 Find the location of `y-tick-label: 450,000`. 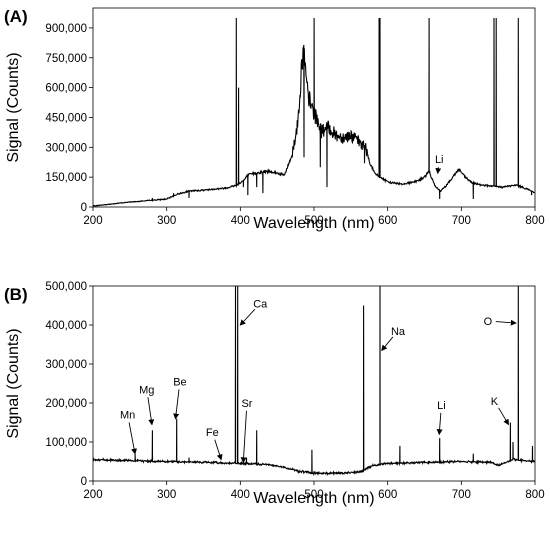

y-tick-label: 450,000 is located at coordinates (66, 118).